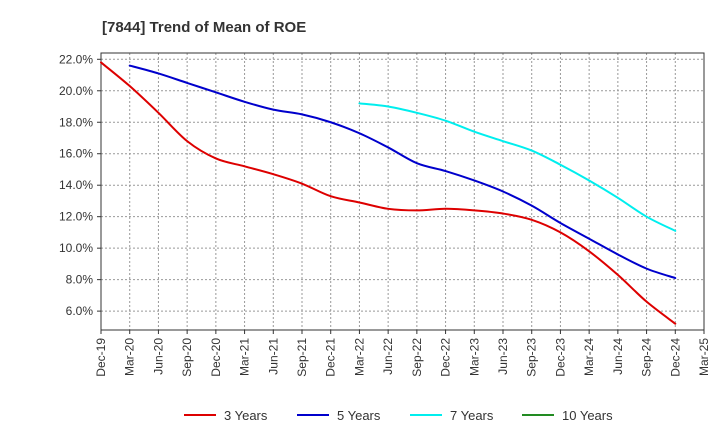 The image size is (720, 440). What do you see at coordinates (474, 357) in the screenshot?
I see `x-tick-label: Mar-23` at bounding box center [474, 357].